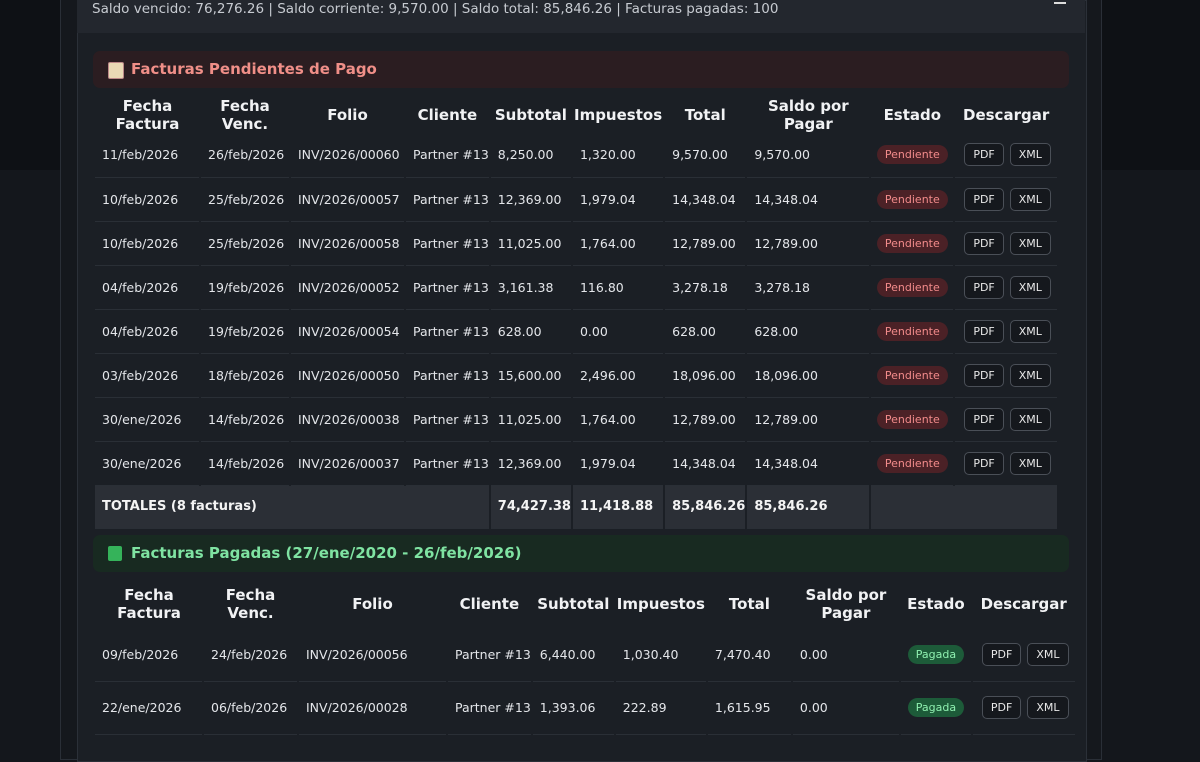 The width and height of the screenshot is (1200, 762). I want to click on column-header: Fecha Factura, so click(149, 604).